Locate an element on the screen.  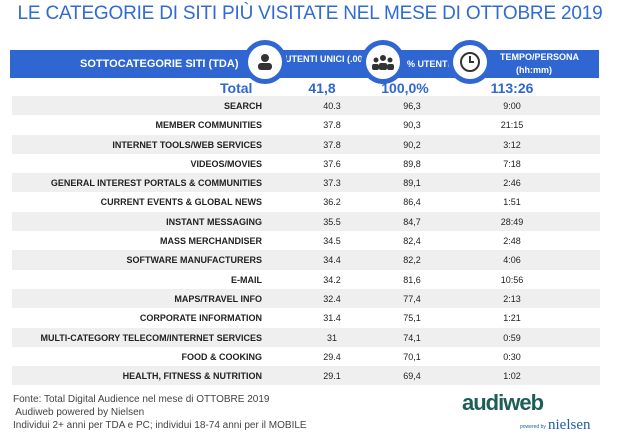
table-row: MEMBER COMMUNITIES 37.8 90,3 21:15 is located at coordinates (306, 124).